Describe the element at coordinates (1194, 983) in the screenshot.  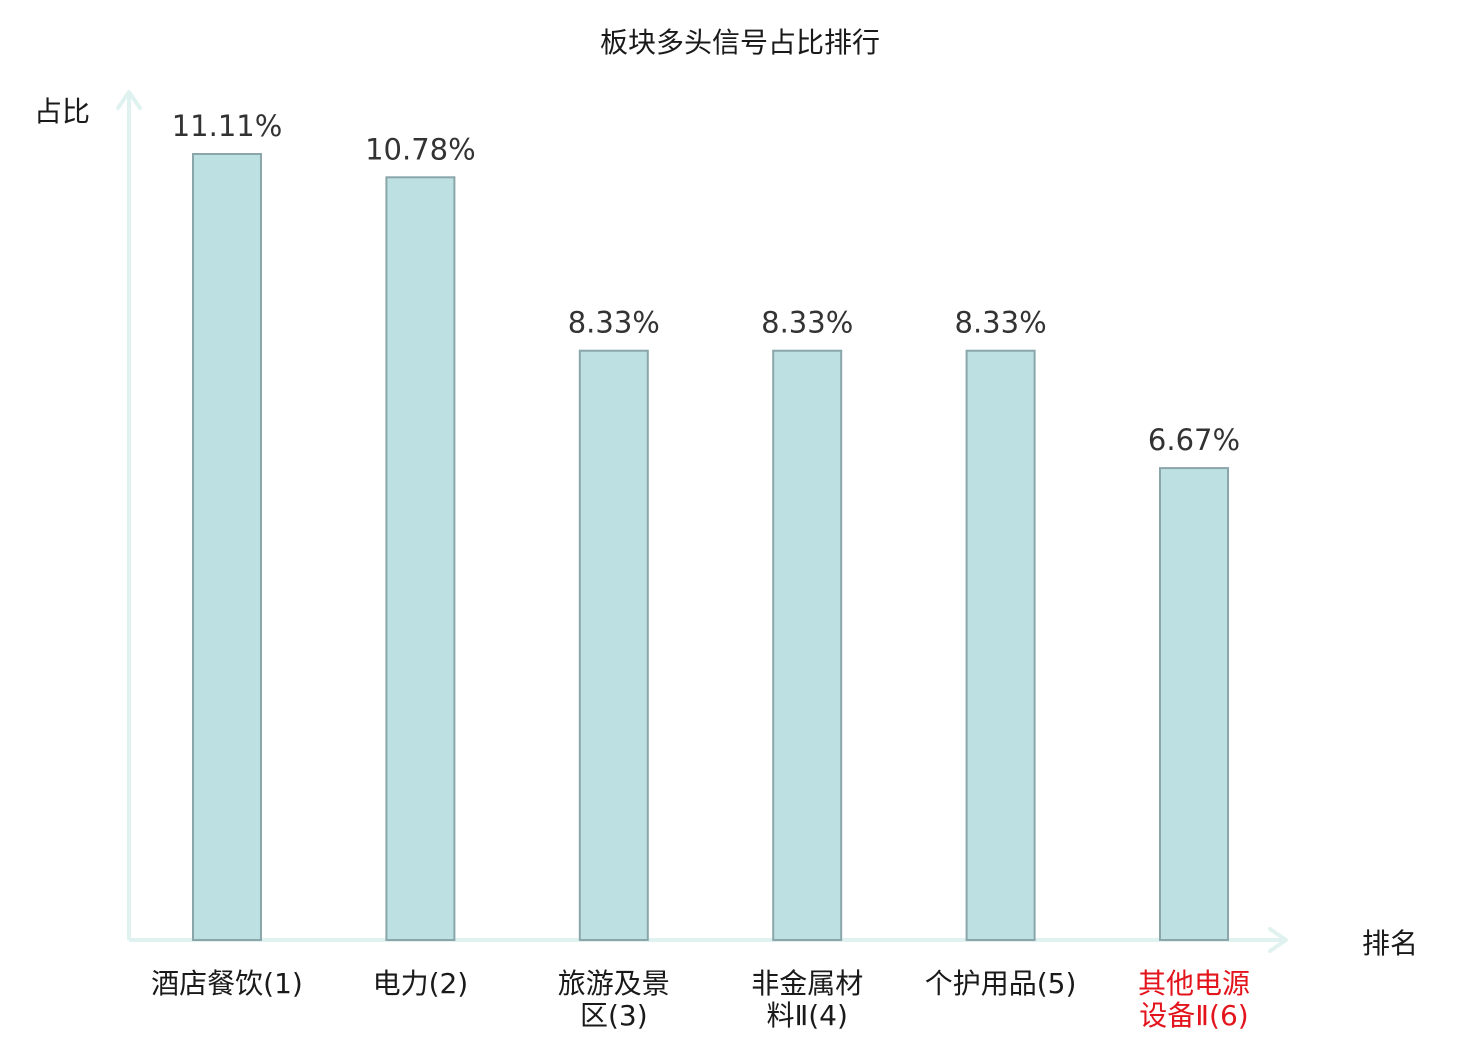
I see `x-tick-label-line: 其他电源` at that location.